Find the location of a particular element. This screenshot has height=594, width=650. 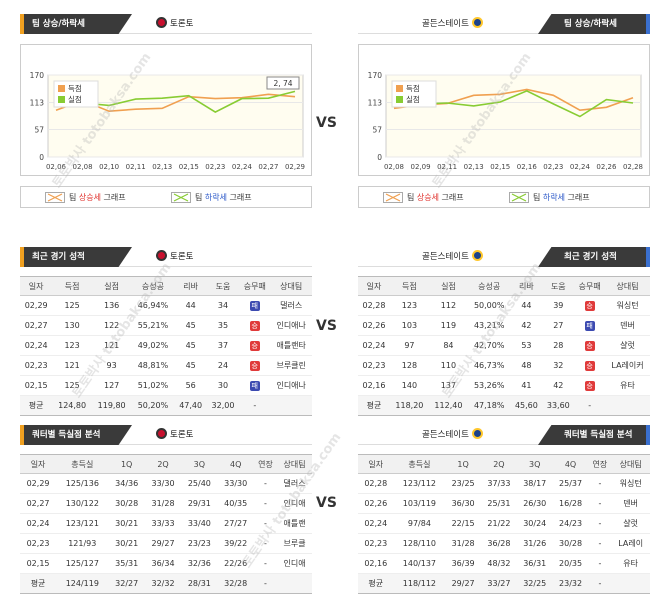

table-cell: 02,26 is located at coordinates (376, 503).